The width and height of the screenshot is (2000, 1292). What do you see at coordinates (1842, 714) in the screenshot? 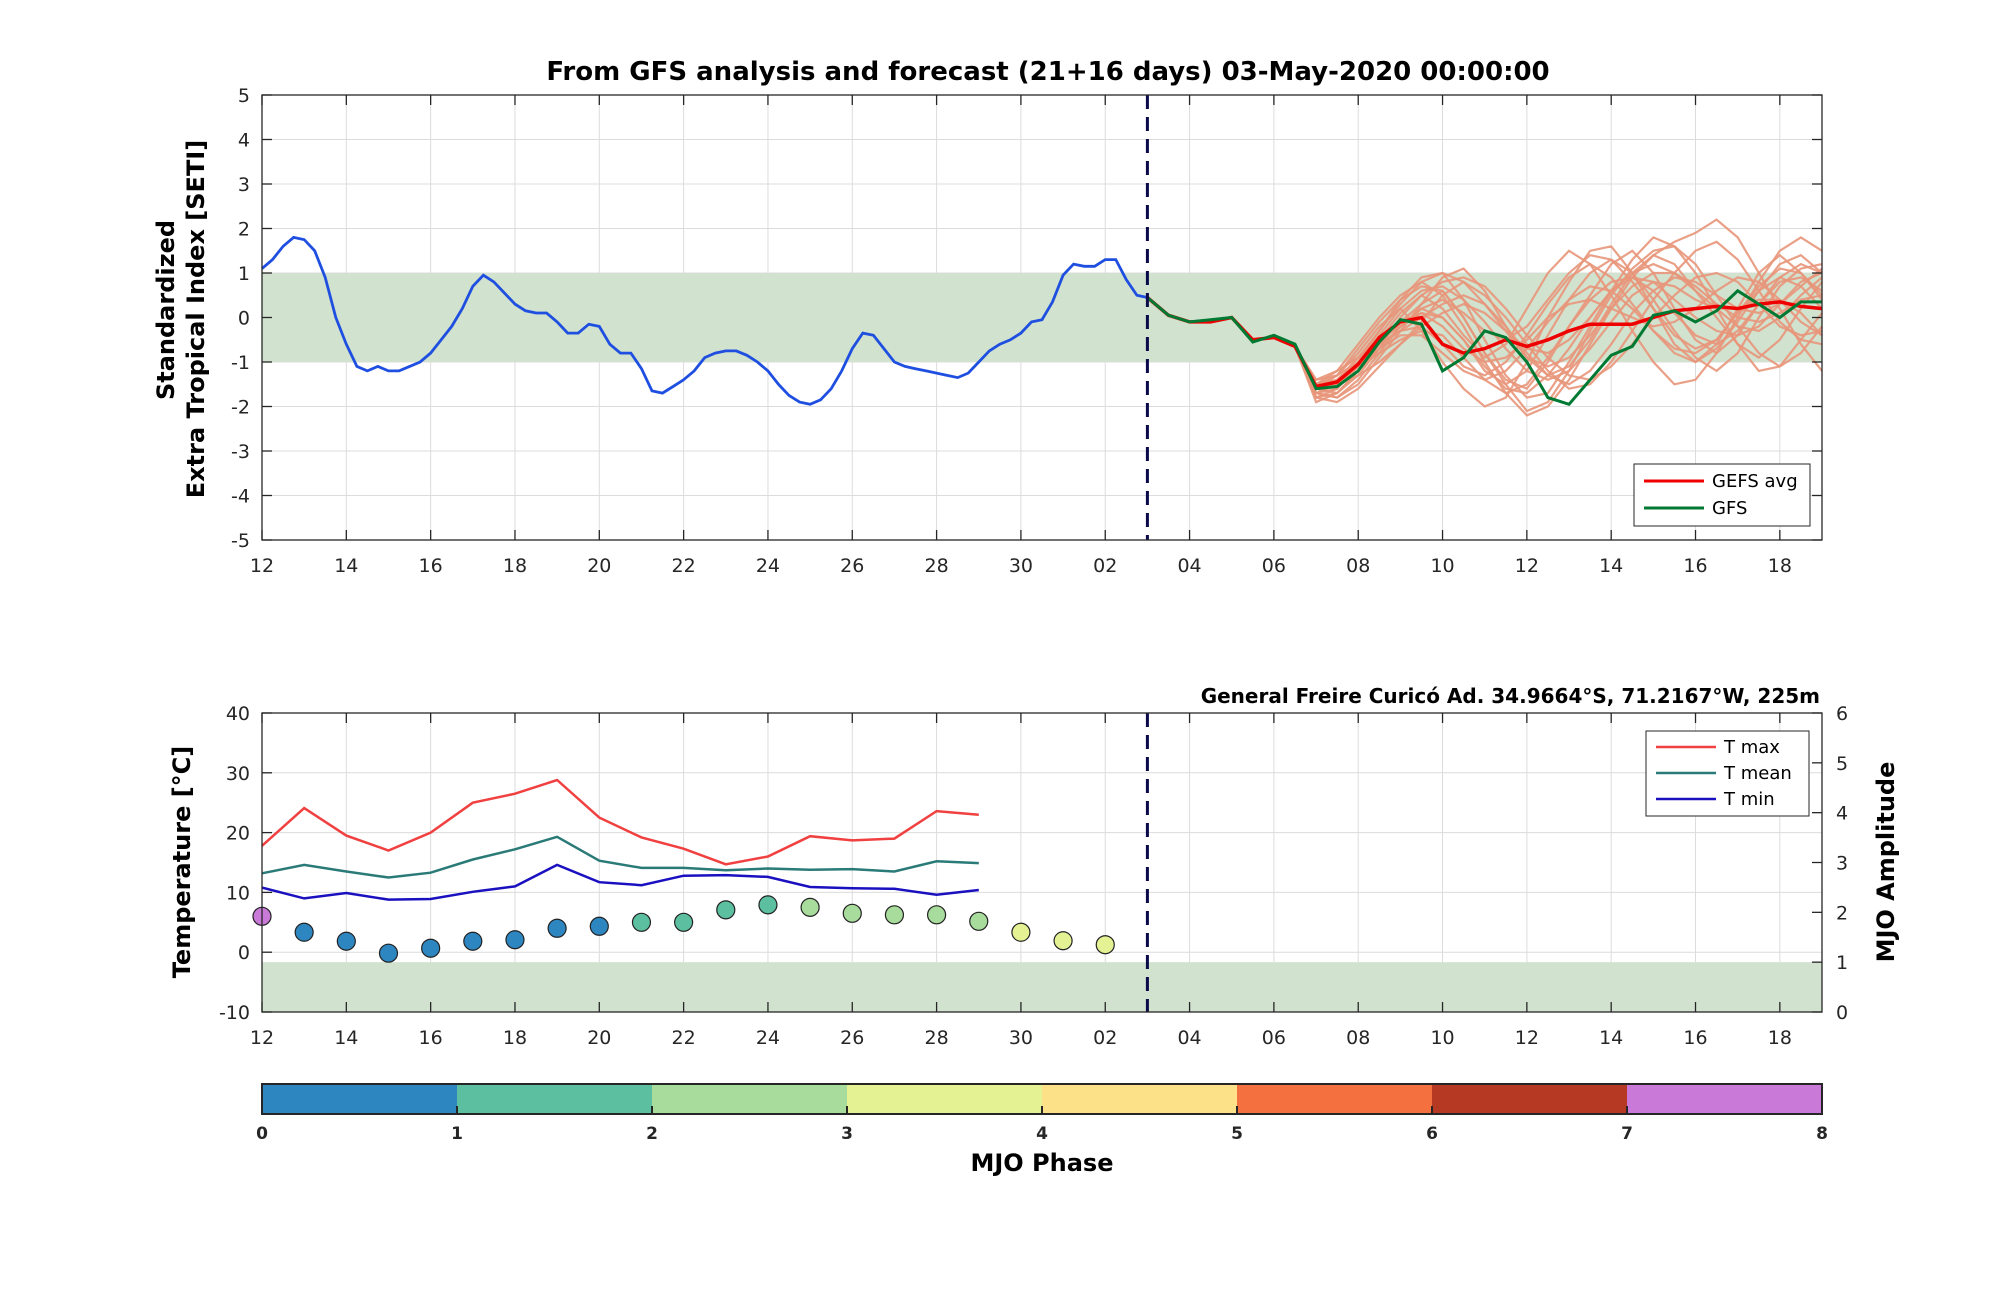
I see `y-right-tick-label: 6` at bounding box center [1842, 714].